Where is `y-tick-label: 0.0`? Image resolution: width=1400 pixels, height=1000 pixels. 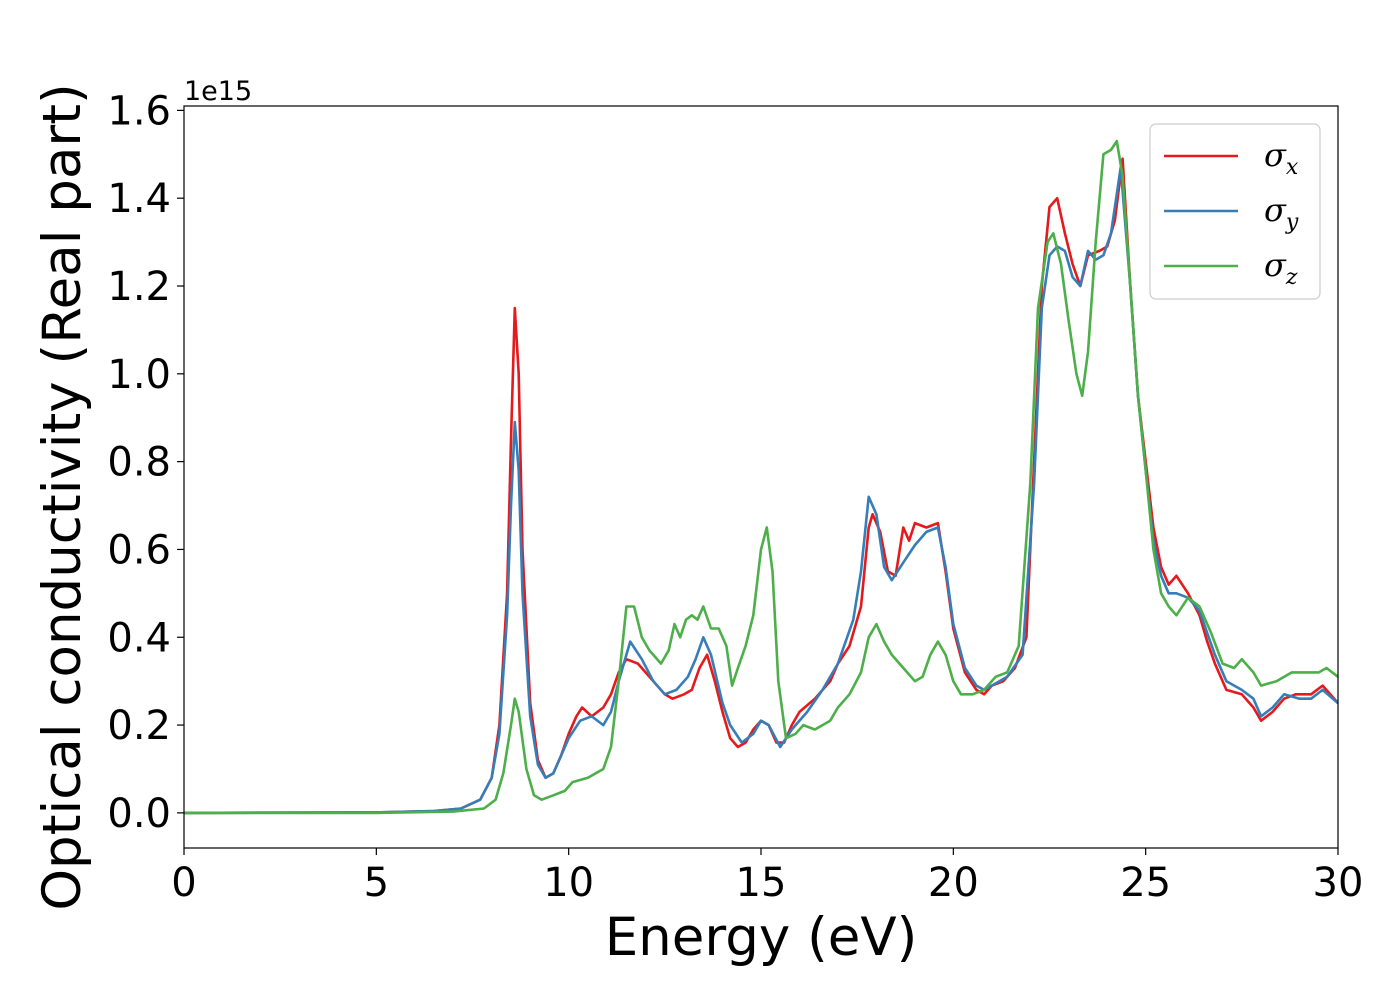 y-tick-label: 0.0 is located at coordinates (139, 814).